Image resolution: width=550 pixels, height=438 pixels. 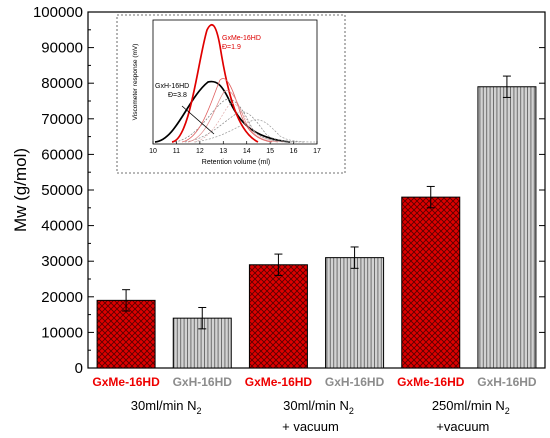 What do you see at coordinates (153, 151) in the screenshot?
I see `inset-x-tick-label: 10` at bounding box center [153, 151].